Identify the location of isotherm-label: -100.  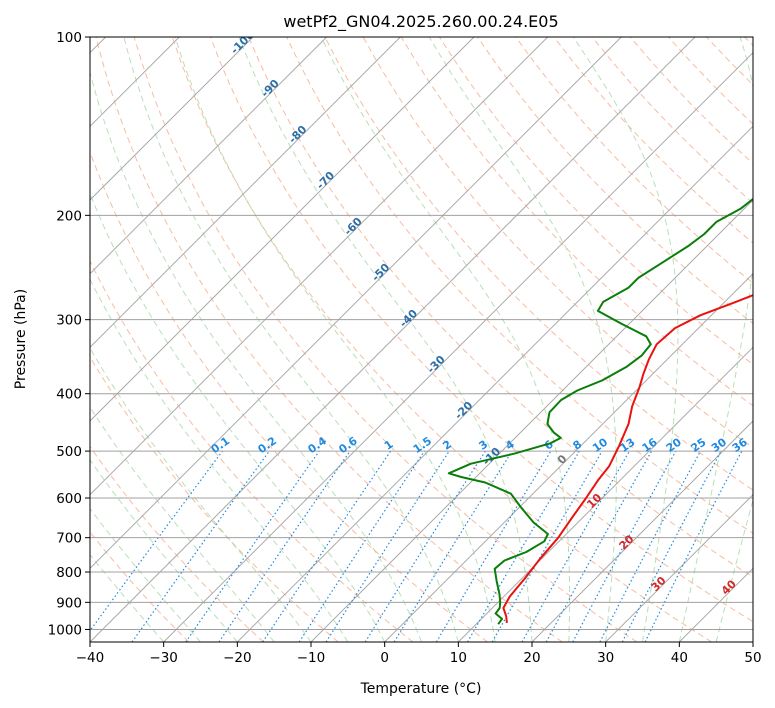
(242, 42).